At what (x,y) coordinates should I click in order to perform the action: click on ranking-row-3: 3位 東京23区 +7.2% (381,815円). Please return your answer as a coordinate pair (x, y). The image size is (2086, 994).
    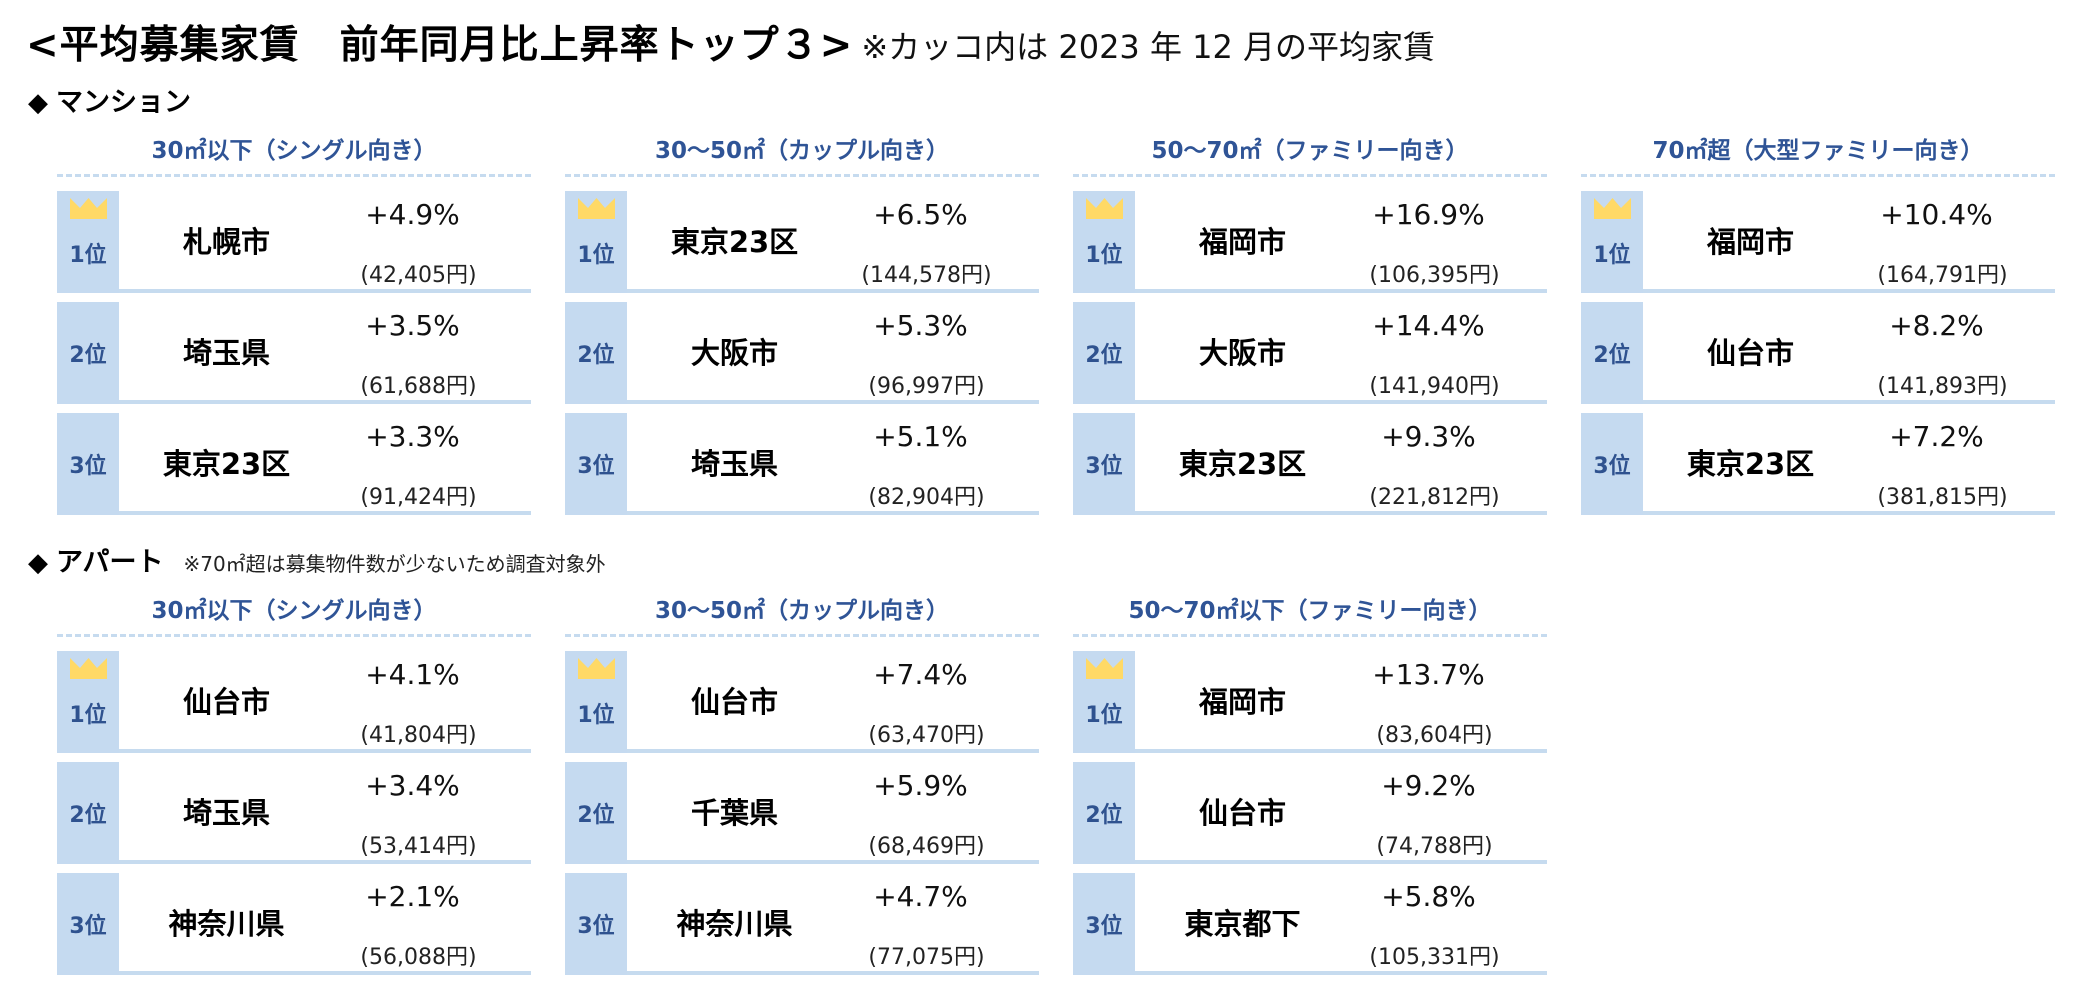
    Looking at the image, I should click on (1818, 464).